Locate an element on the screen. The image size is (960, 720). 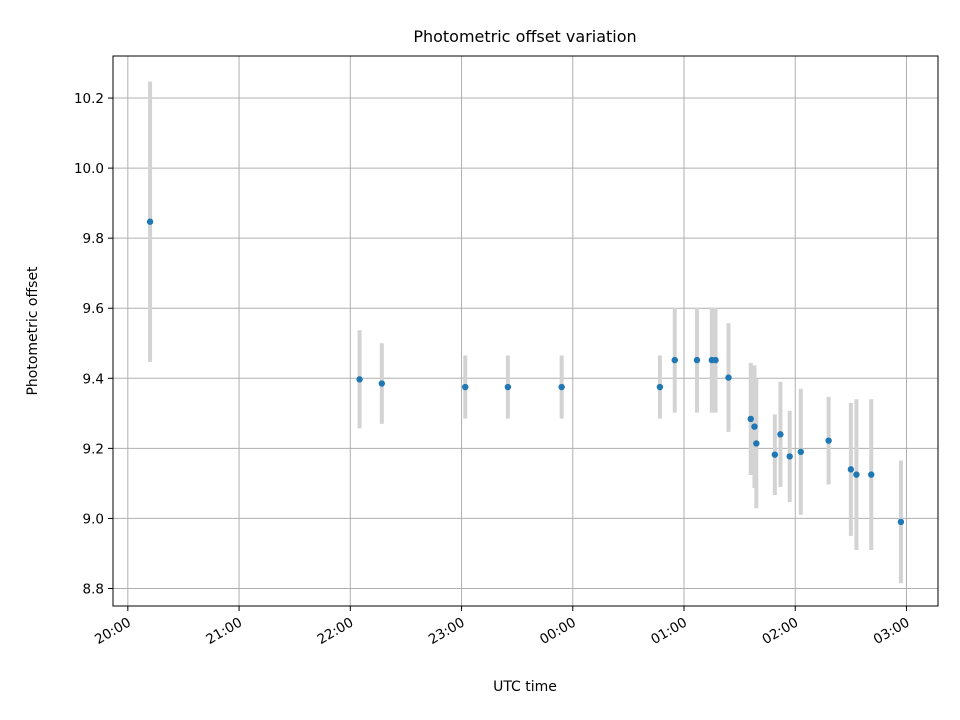
x-tick-label: 21:00 is located at coordinates (224, 631).